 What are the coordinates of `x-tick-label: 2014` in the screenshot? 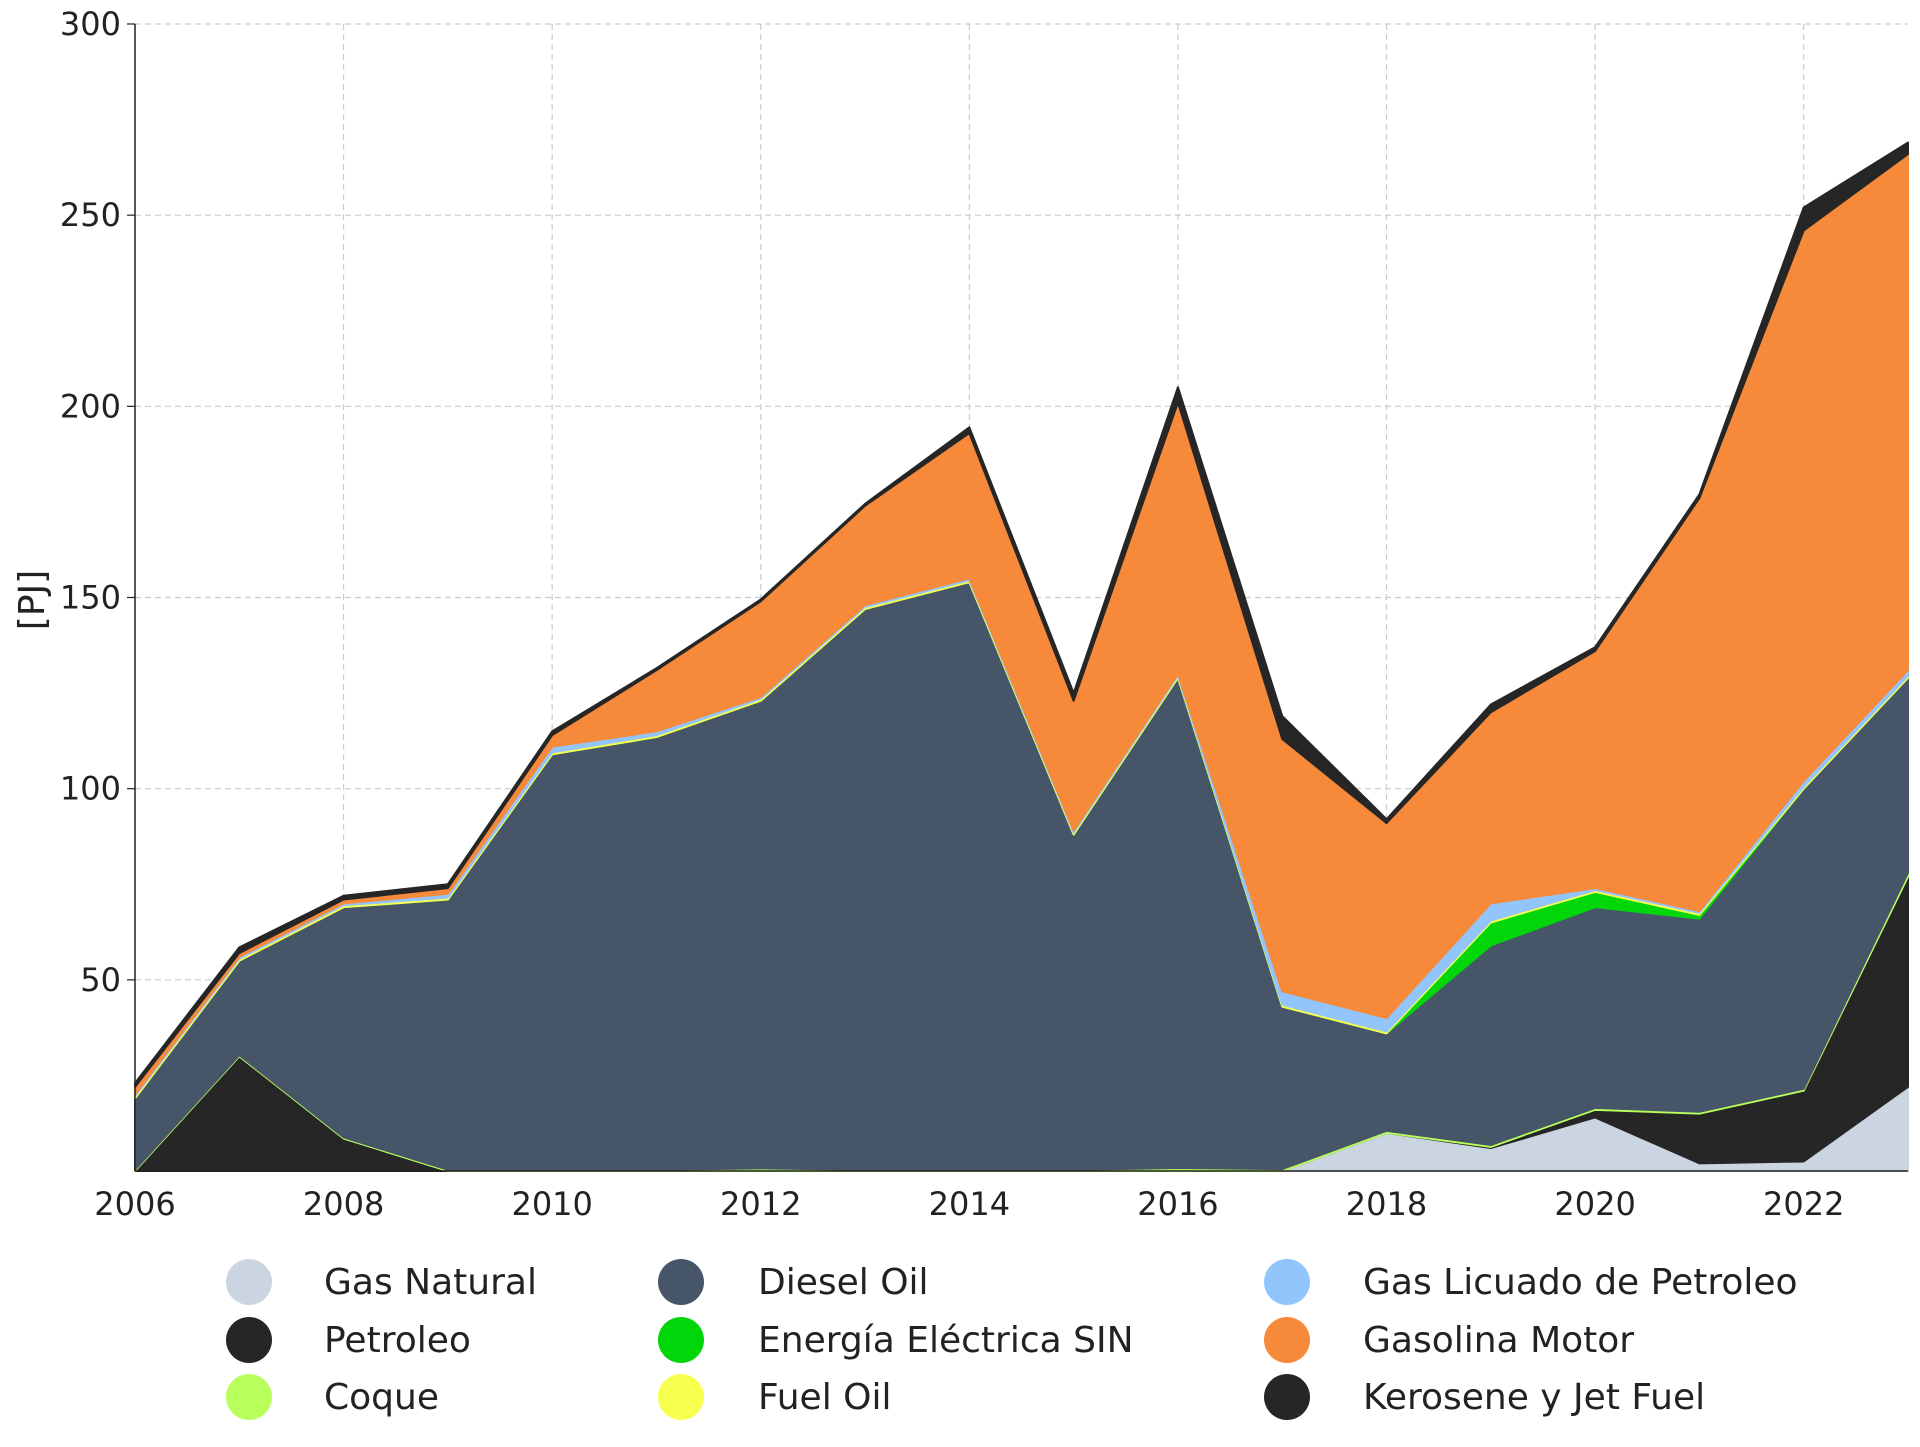 It's located at (969, 1204).